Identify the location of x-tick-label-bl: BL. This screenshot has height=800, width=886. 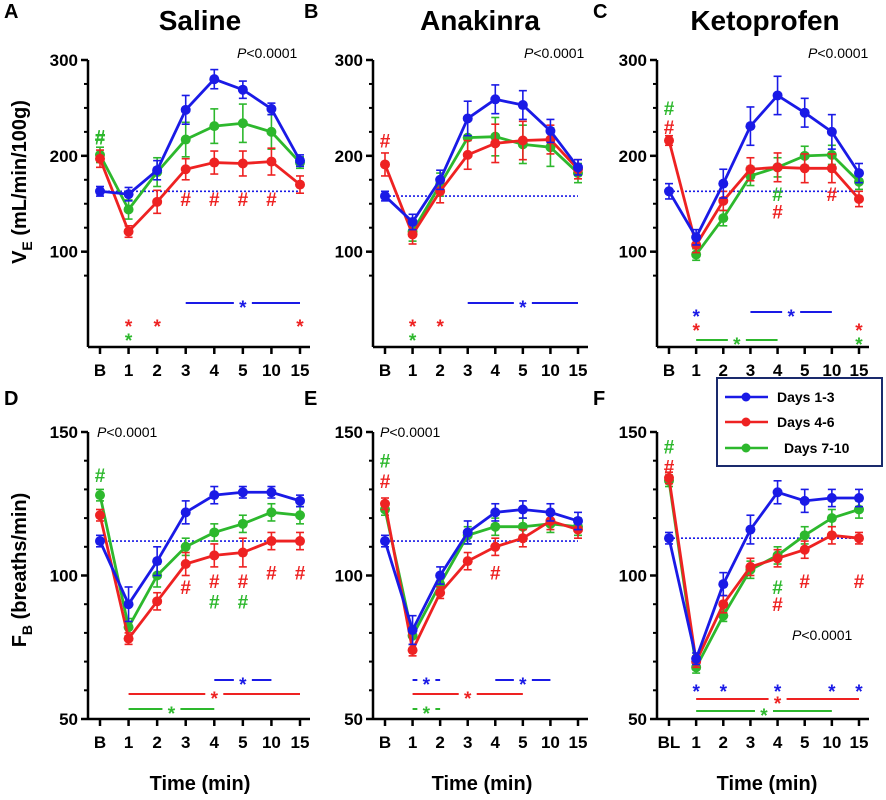
(669, 742).